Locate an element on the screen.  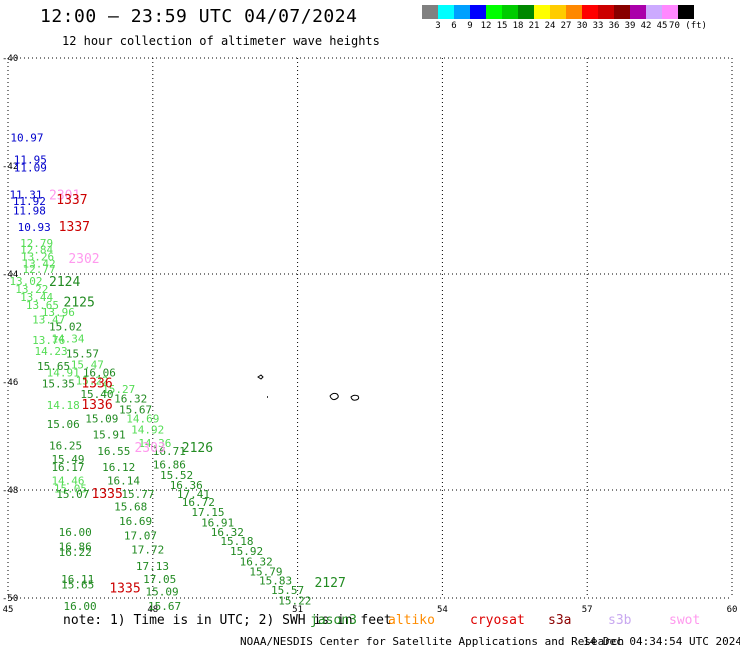
swh-value-label: 15.35 is located at coordinates (58, 383).